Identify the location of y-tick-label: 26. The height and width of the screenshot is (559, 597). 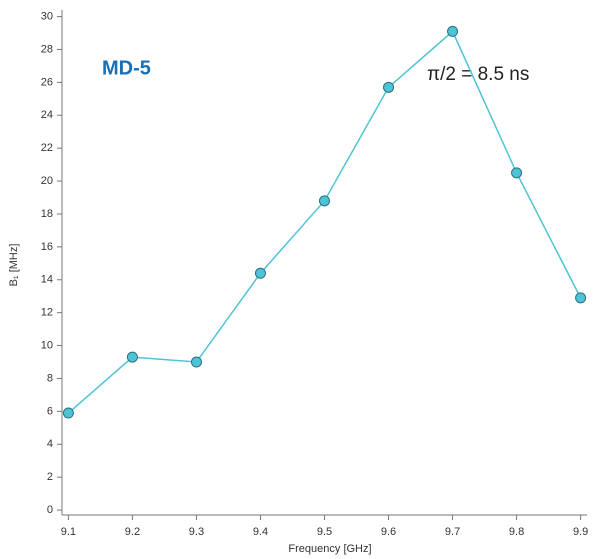
(47, 82).